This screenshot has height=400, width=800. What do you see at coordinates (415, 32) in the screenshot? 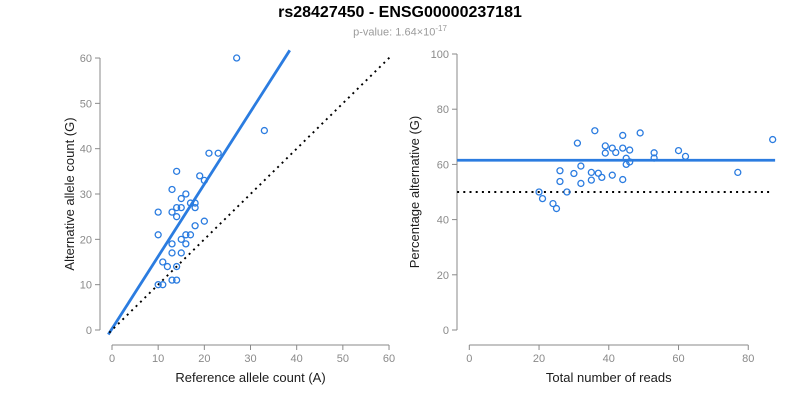
I see `pvalue-mantissa: 1.64×10` at bounding box center [415, 32].